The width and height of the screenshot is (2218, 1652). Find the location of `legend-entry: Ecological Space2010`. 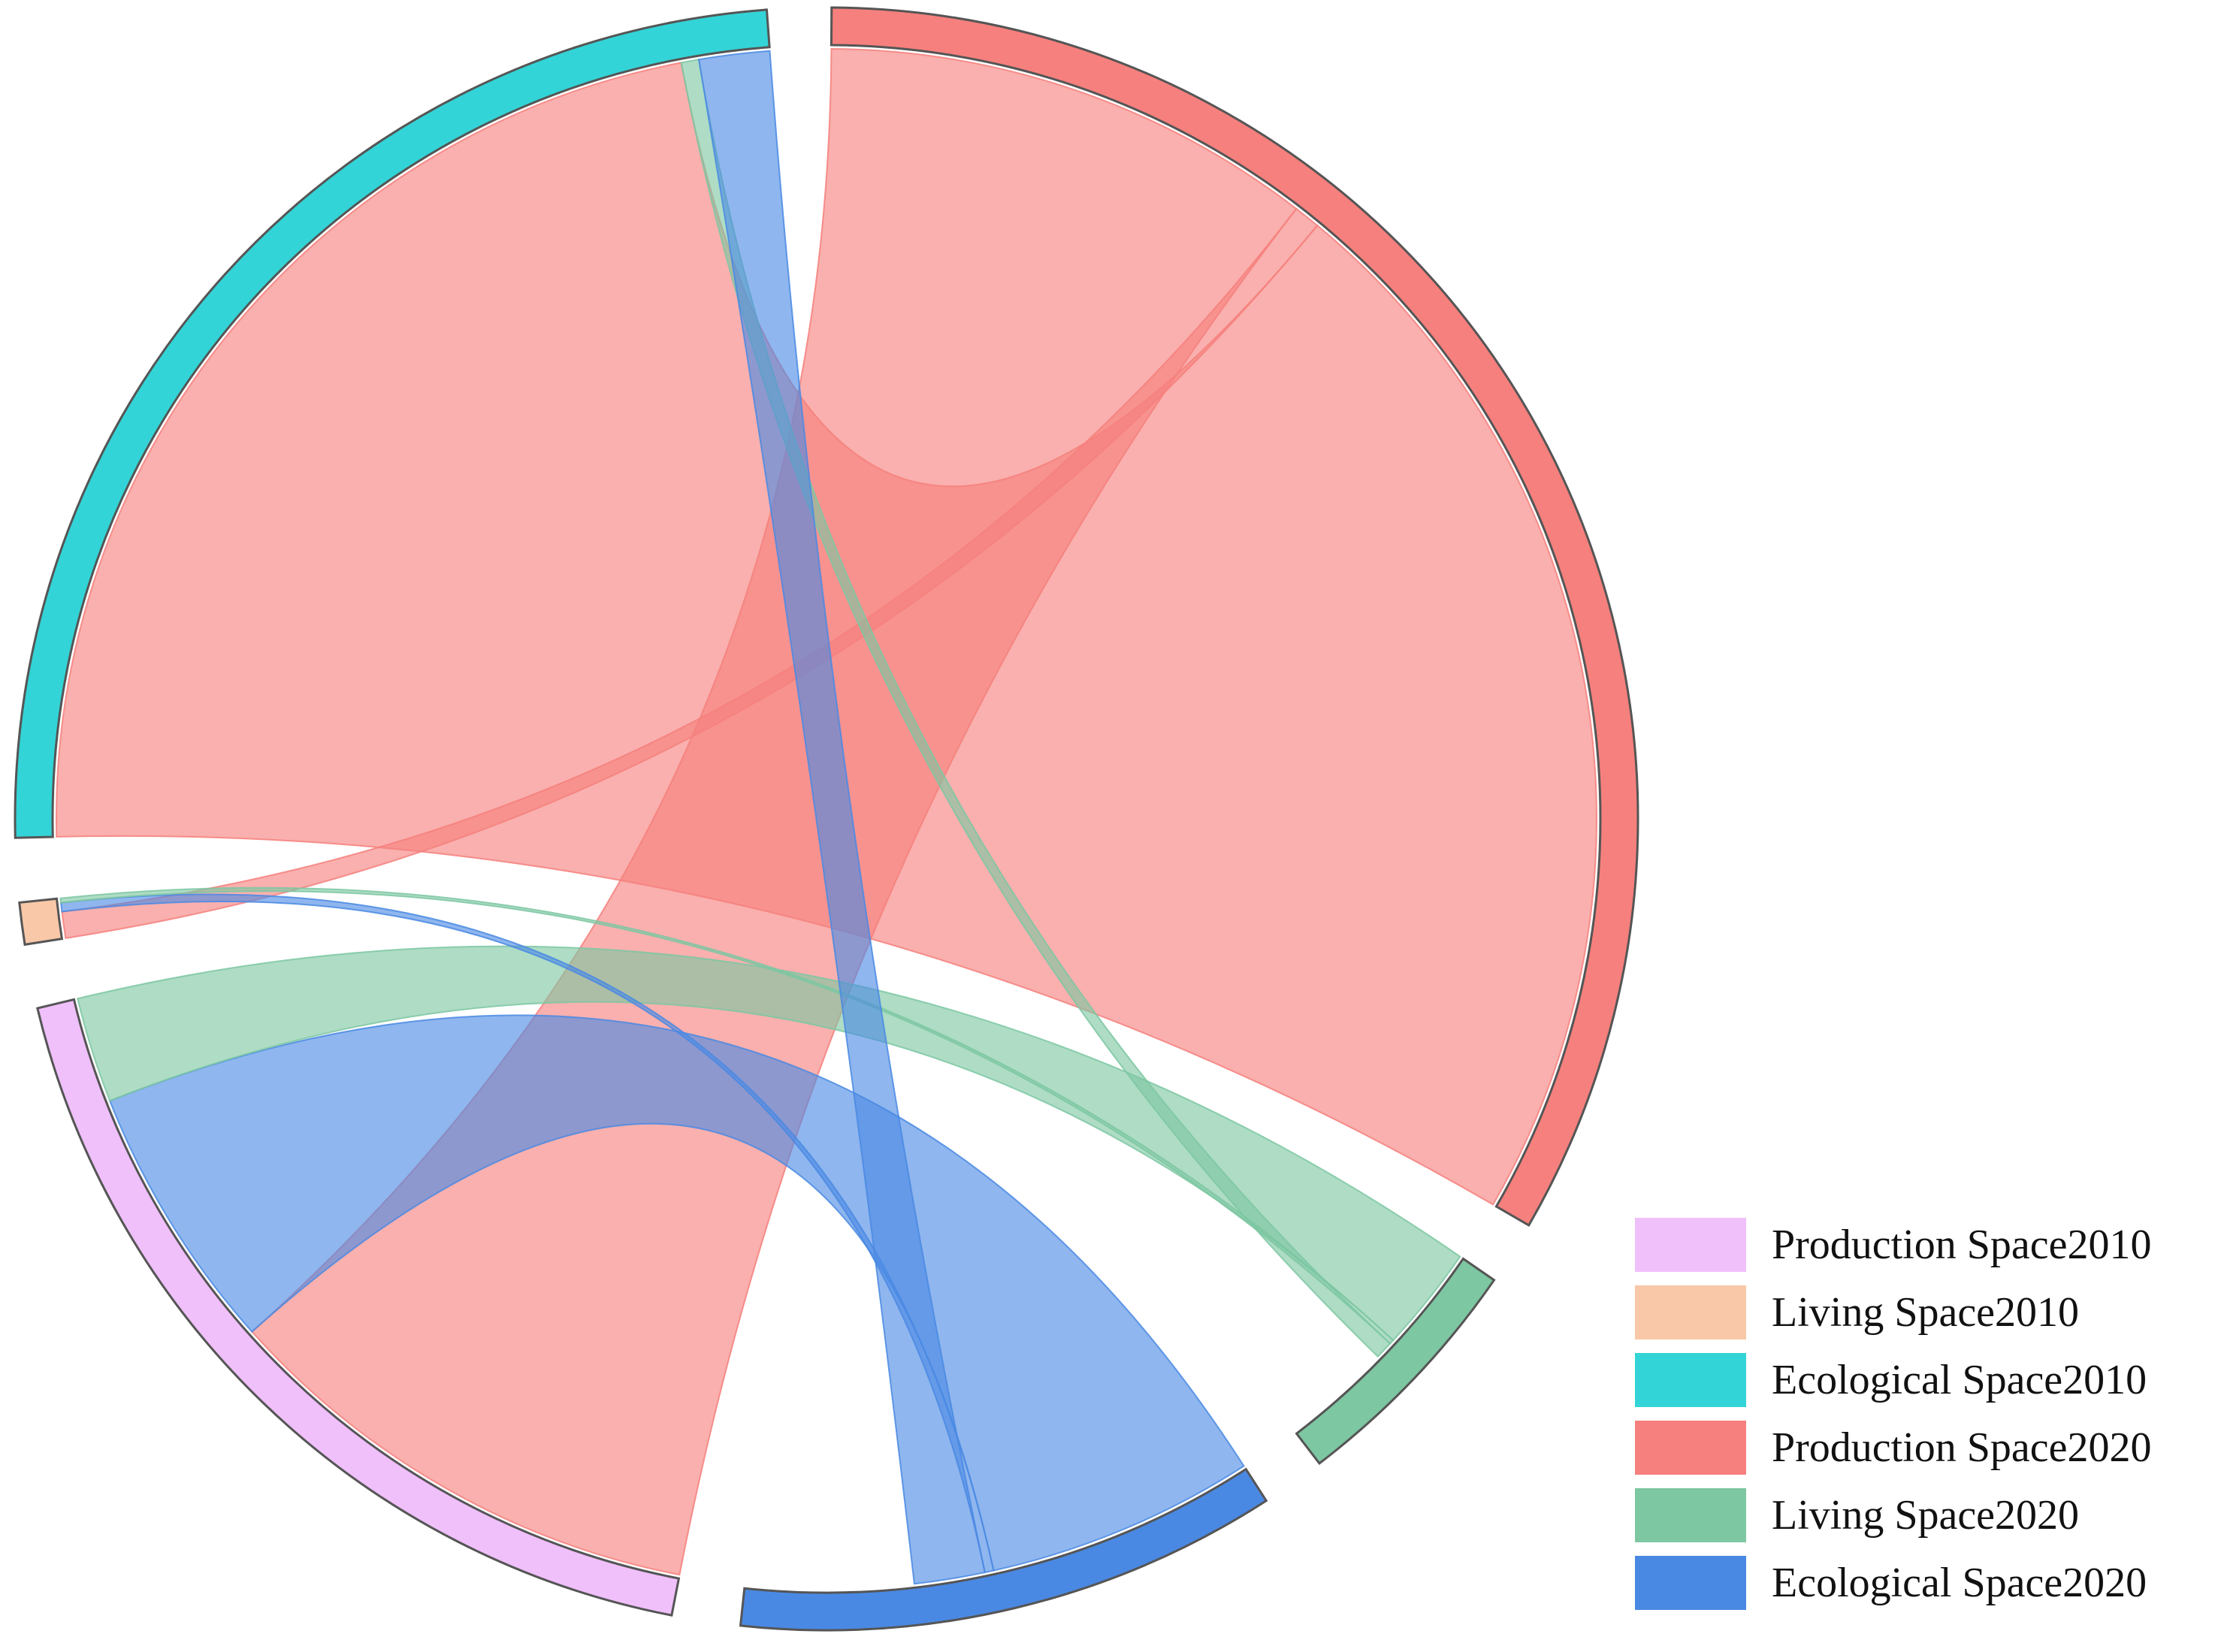

legend-entry: Ecological Space2010 is located at coordinates (1920, 1380).